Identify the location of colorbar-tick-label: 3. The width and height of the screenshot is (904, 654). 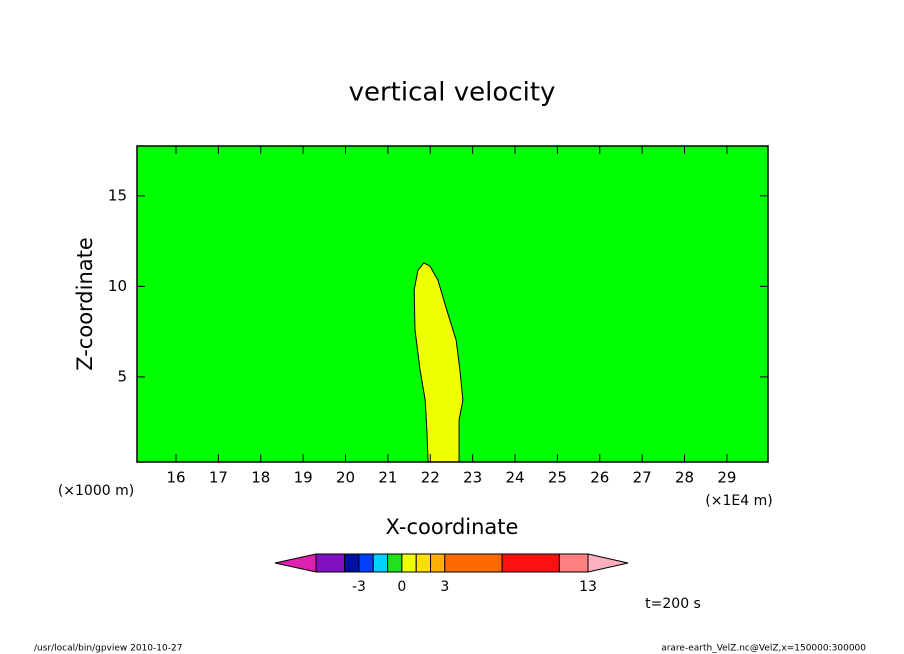
(444, 587).